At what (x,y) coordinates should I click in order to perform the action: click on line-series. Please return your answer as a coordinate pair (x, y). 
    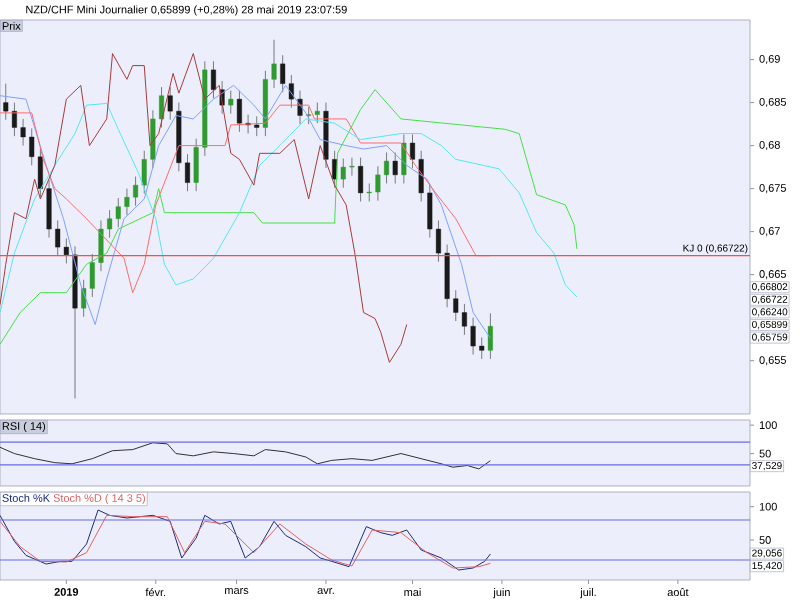
    Looking at the image, I should click on (245, 456).